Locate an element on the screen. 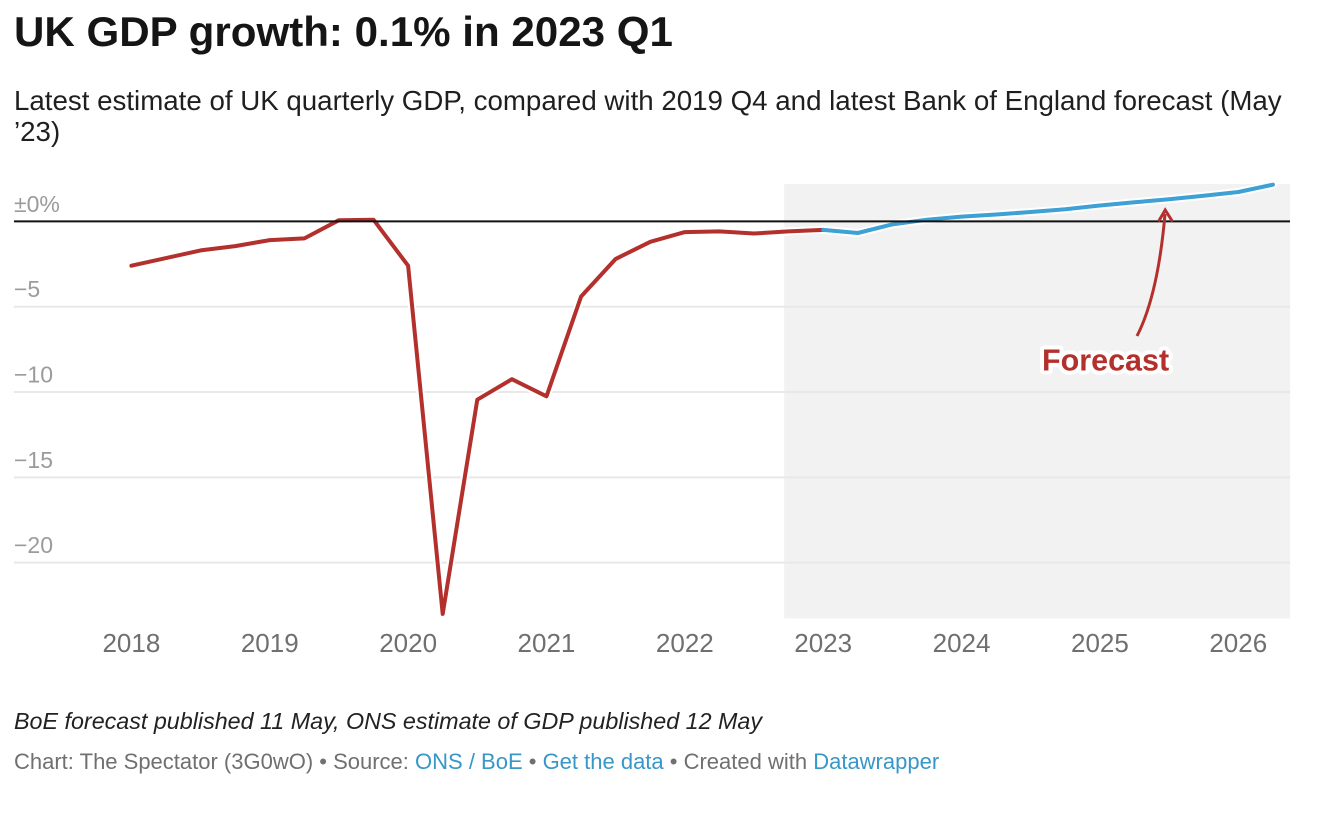  x-axis-label: 2025 is located at coordinates (1100, 643).